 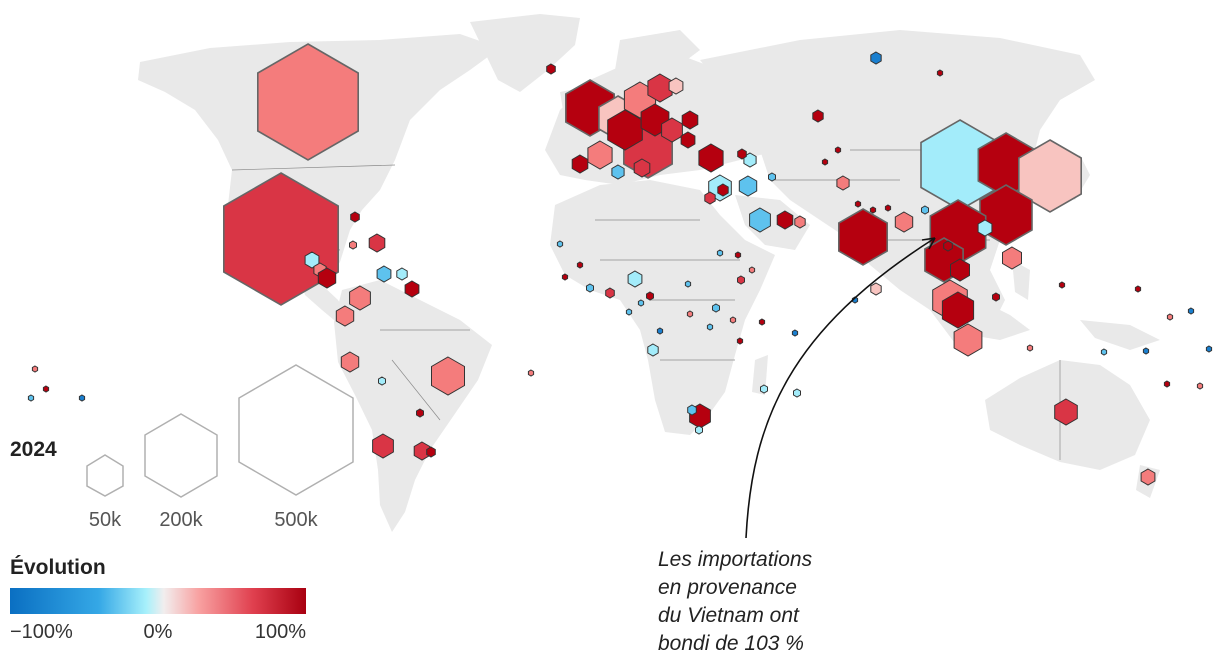 What do you see at coordinates (525, 53) in the screenshot?
I see `greenland-land` at bounding box center [525, 53].